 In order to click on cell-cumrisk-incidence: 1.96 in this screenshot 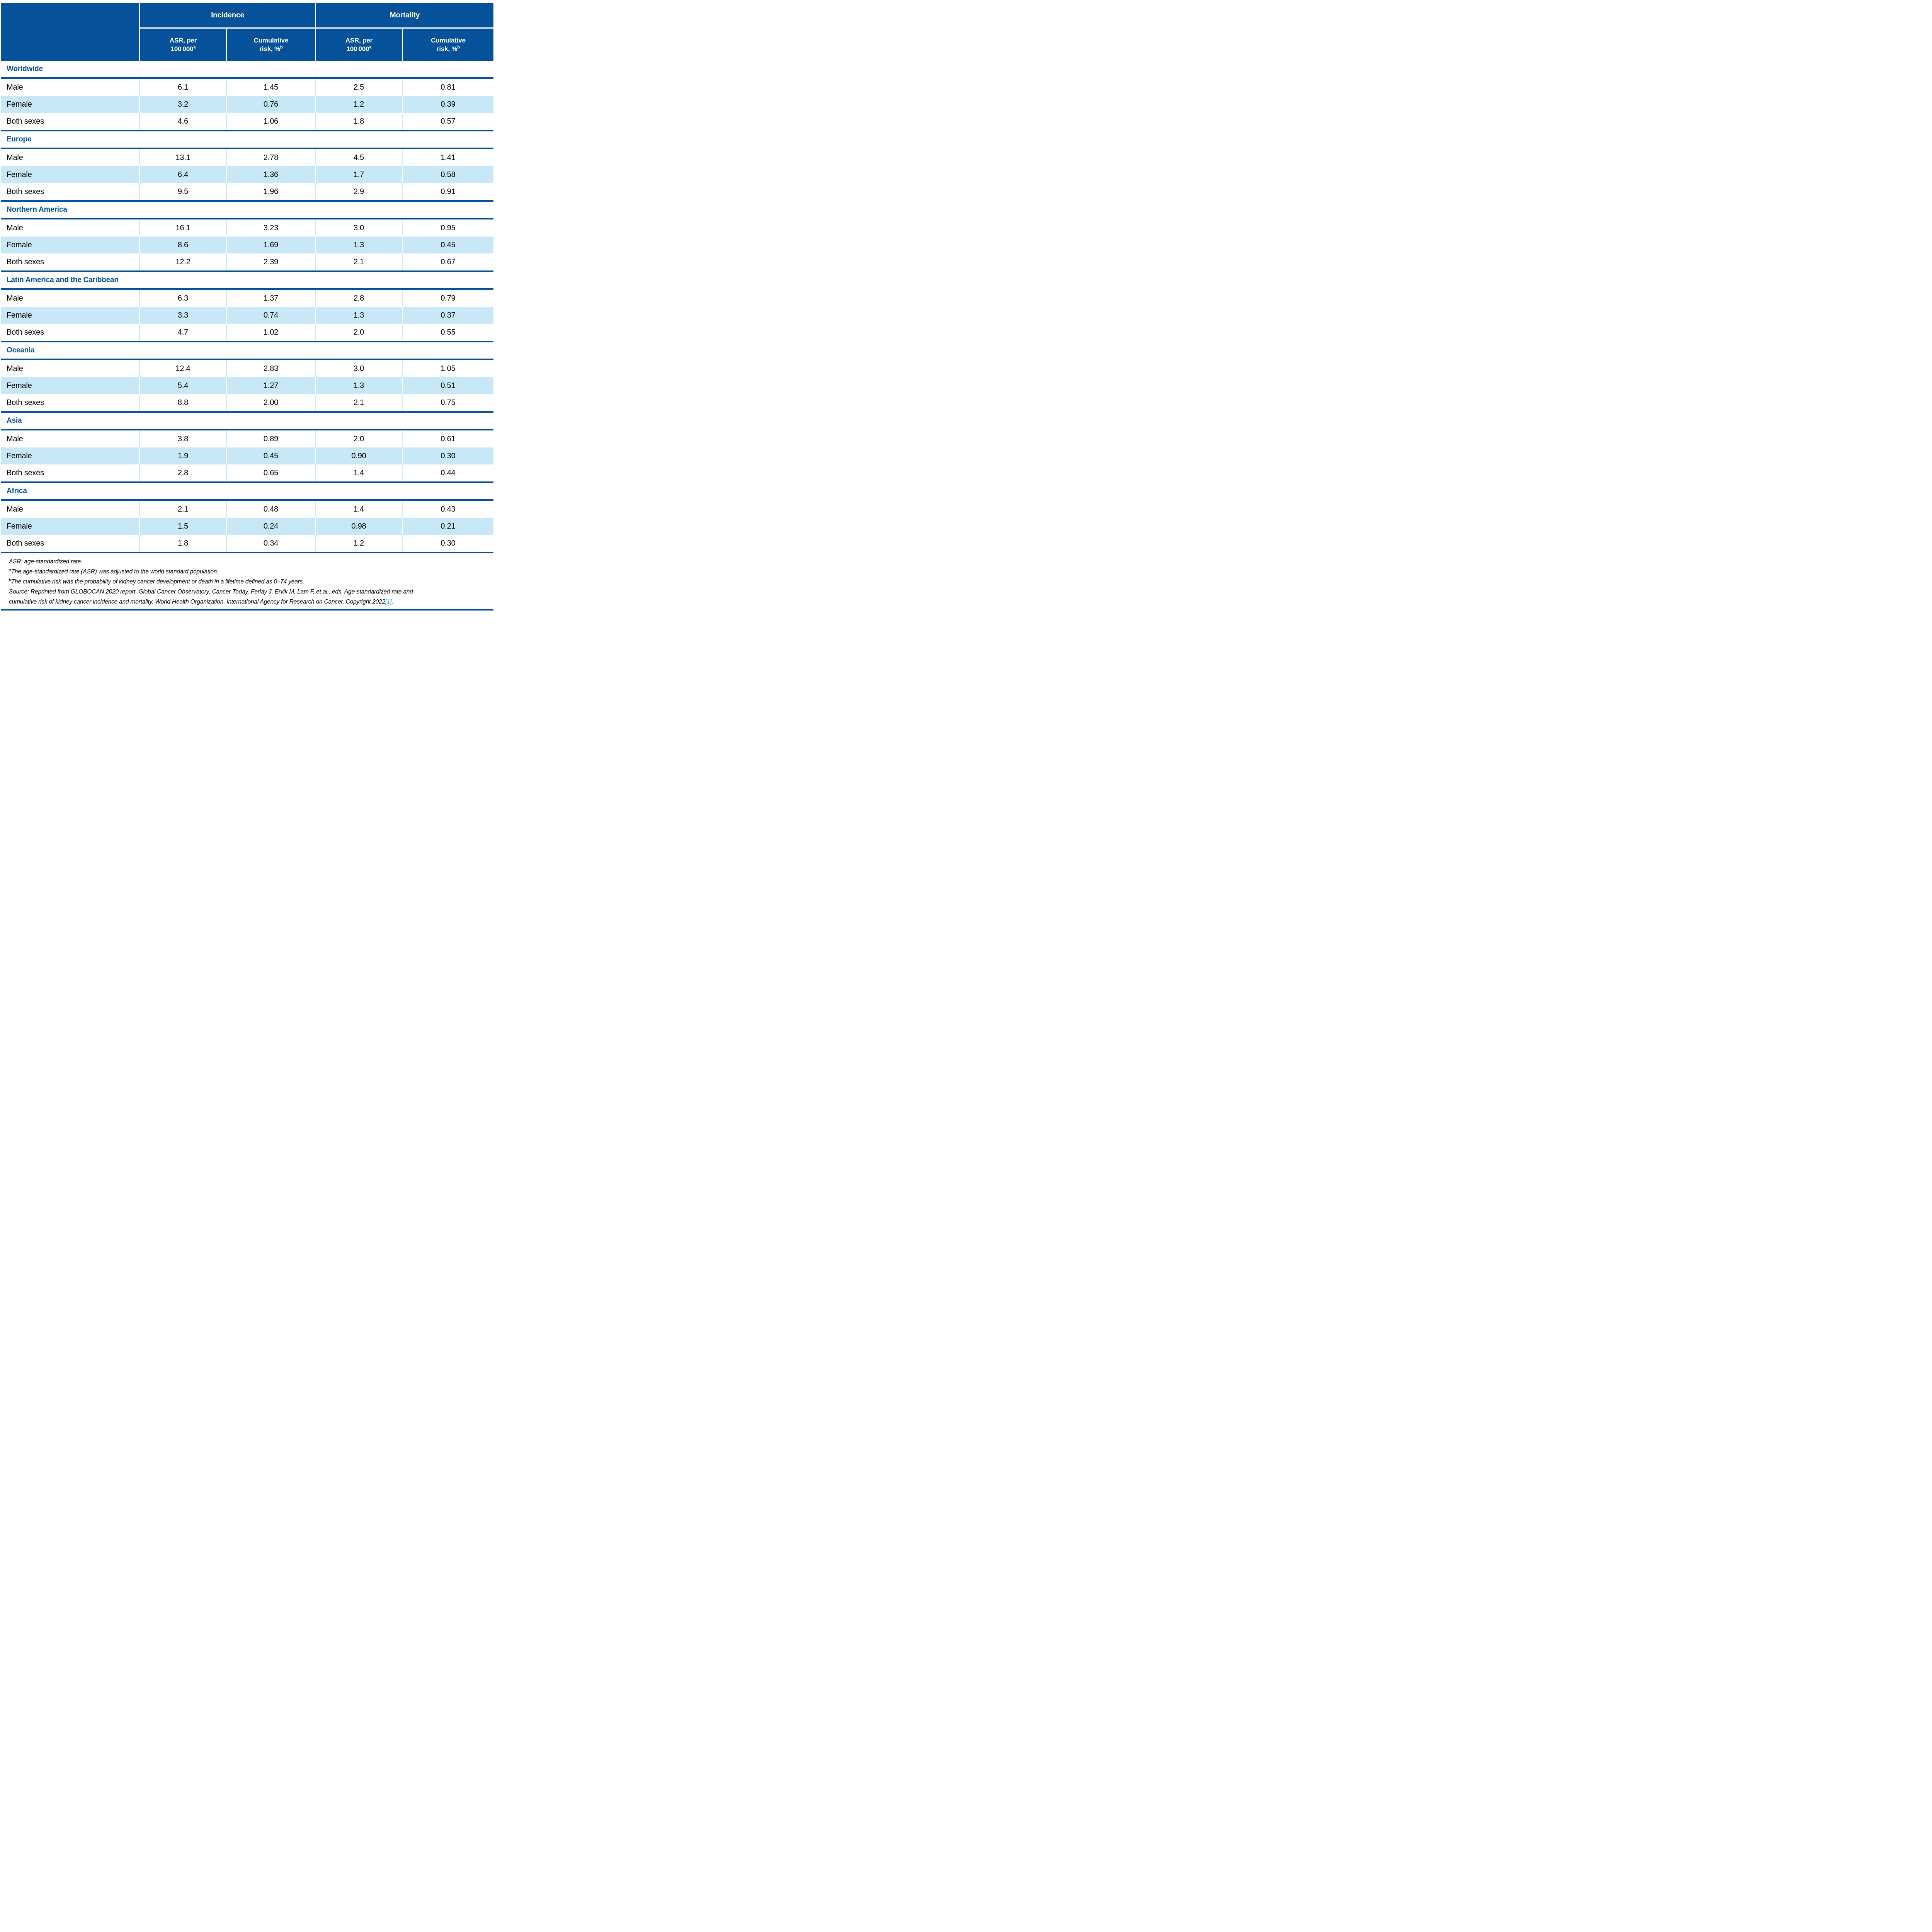, I will do `click(271, 192)`.